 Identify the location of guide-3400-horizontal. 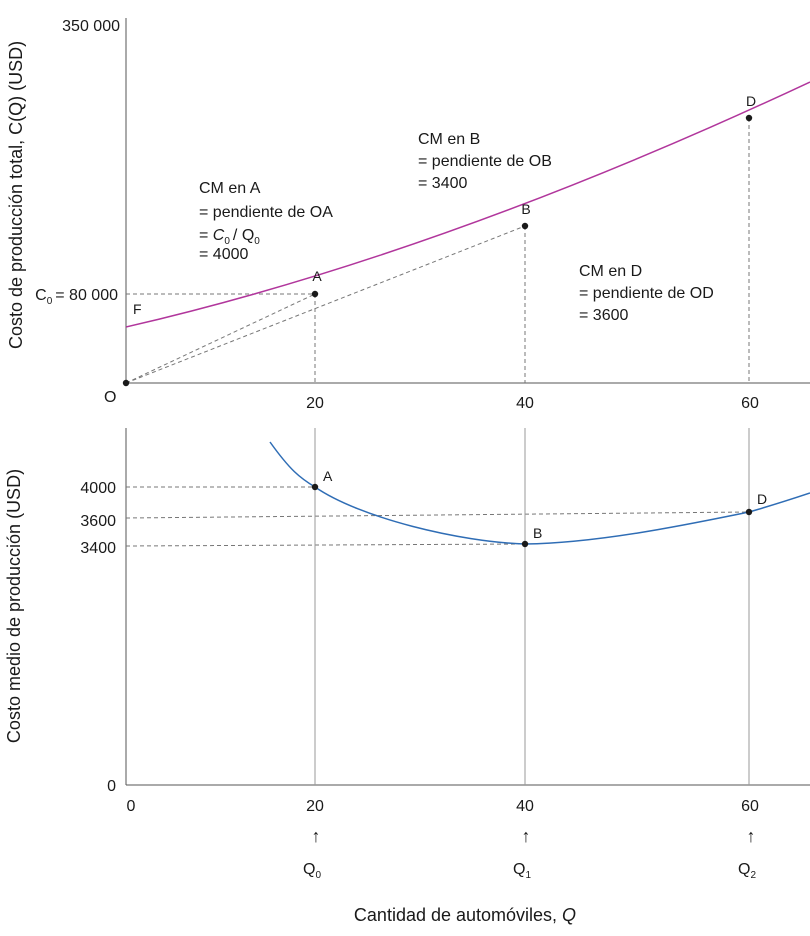
(325, 545).